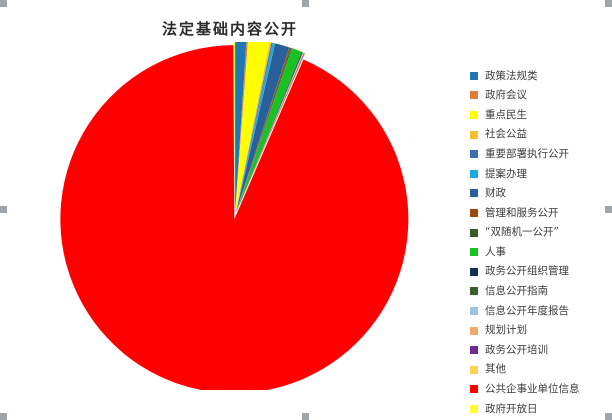 Image resolution: width=612 pixels, height=420 pixels. I want to click on legend-item: 政府开放日, so click(540, 409).